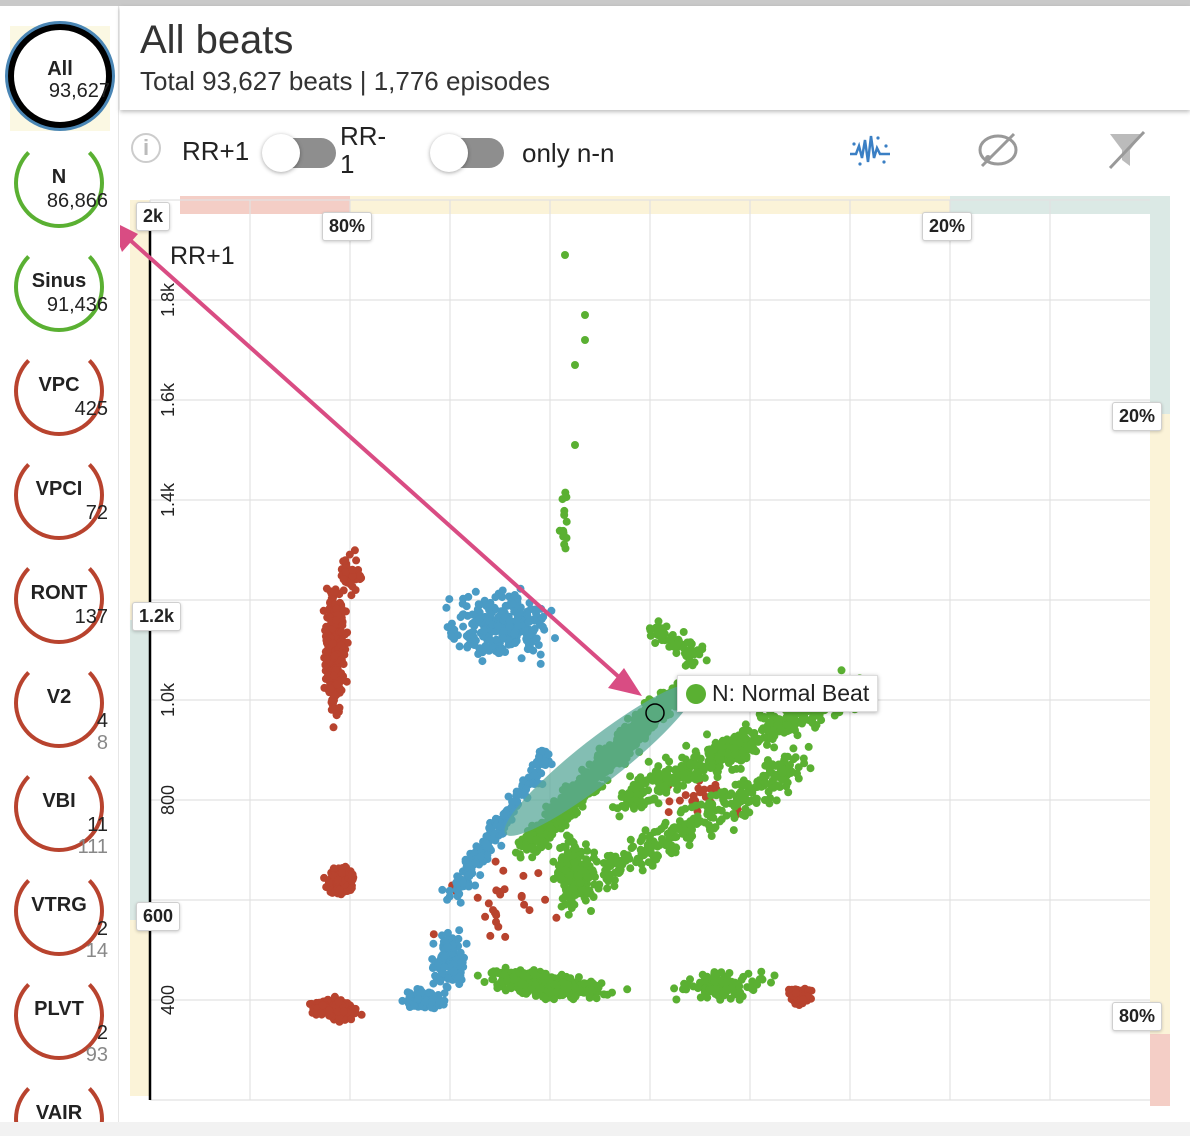 The width and height of the screenshot is (1190, 1141). What do you see at coordinates (168, 399) in the screenshot?
I see `y-tick-label: 1.6k` at bounding box center [168, 399].